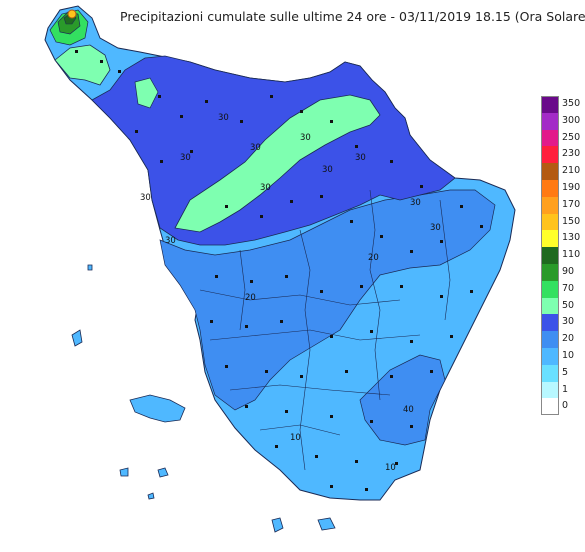 This screenshot has width=585, height=552. Describe the element at coordinates (568, 322) in the screenshot. I see `legend-label: 30` at that location.